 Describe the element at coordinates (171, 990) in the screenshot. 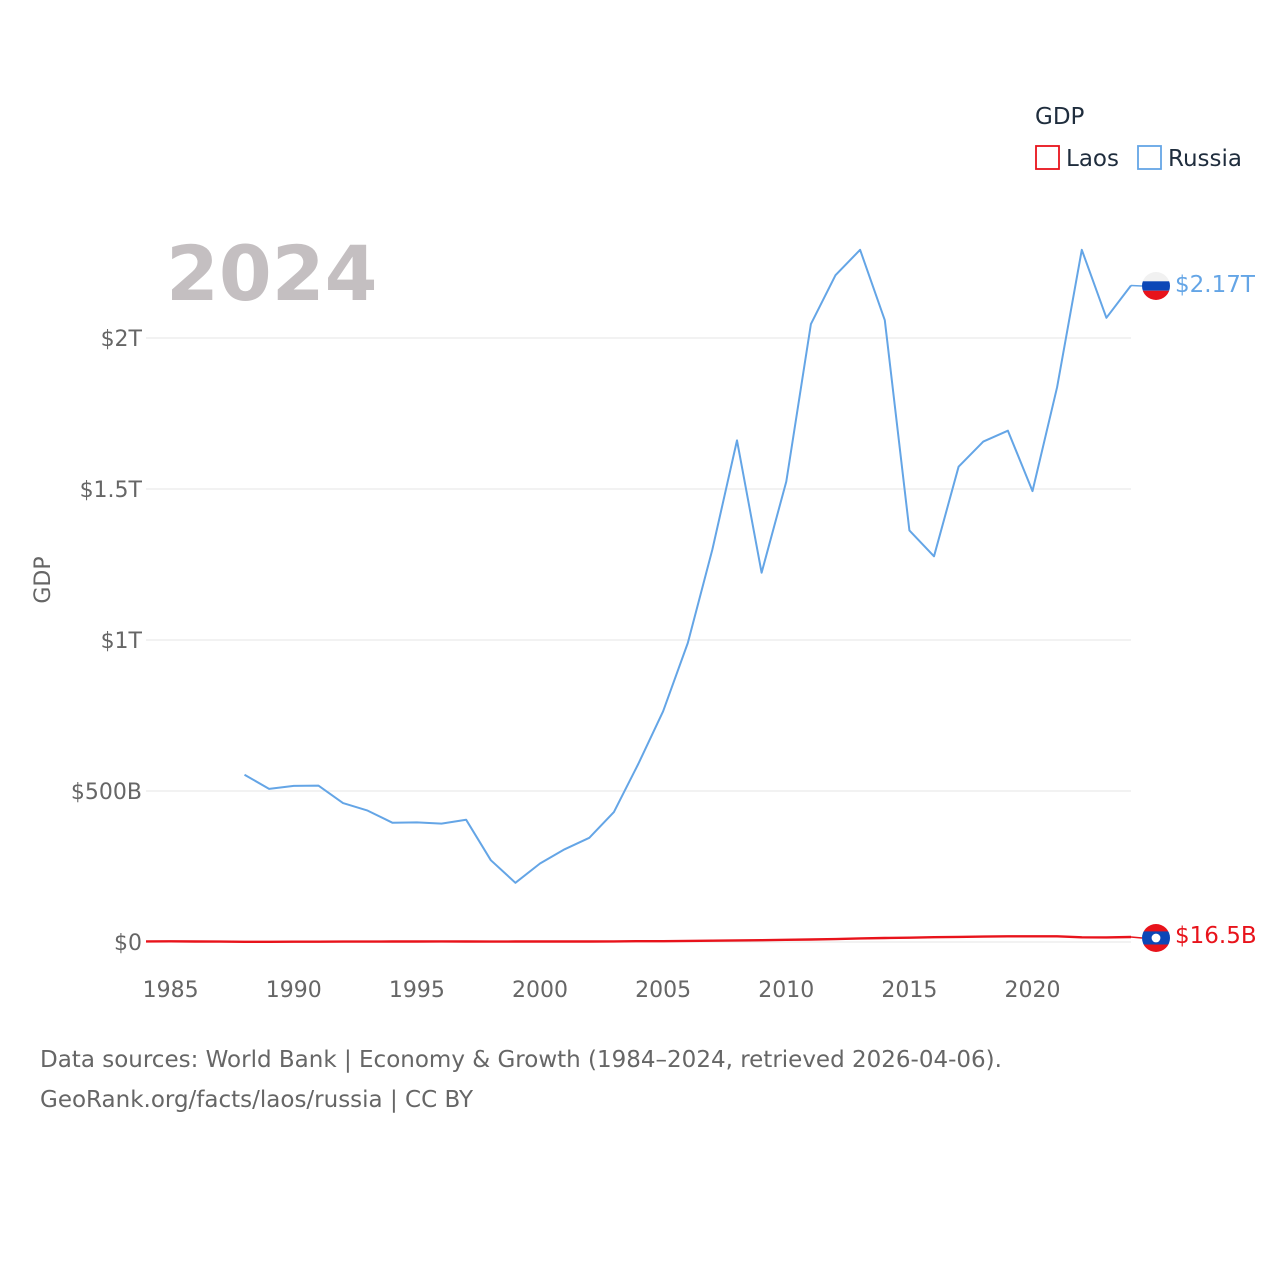

I see `x-tick-label: 1985` at that location.